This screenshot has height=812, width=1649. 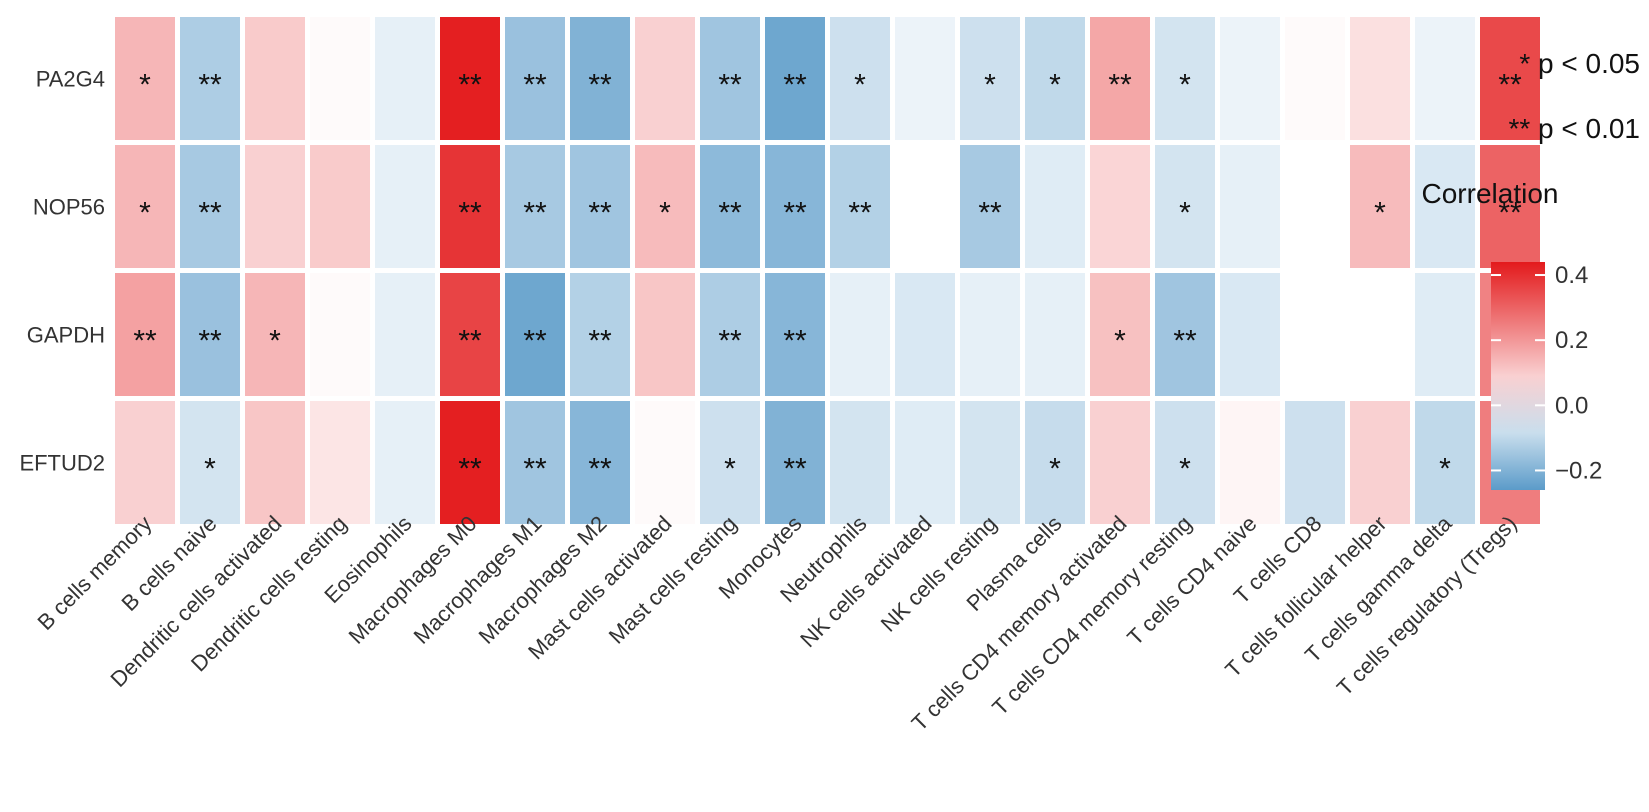 What do you see at coordinates (95, 573) in the screenshot?
I see `column-label: B cells memory` at bounding box center [95, 573].